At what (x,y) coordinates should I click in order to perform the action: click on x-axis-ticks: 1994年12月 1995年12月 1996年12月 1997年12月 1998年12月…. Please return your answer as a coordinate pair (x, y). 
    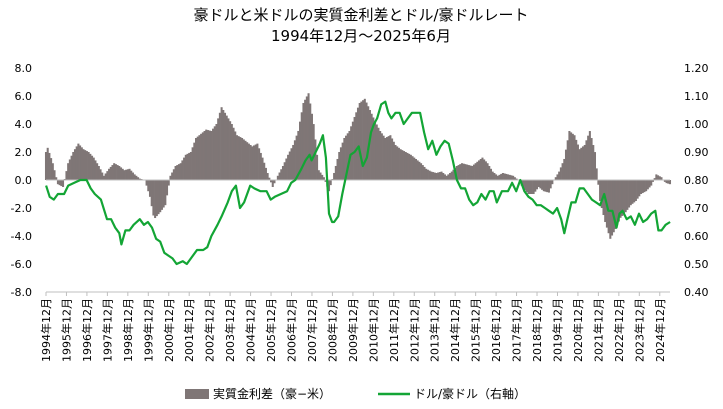
    Looking at the image, I should click on (353, 327).